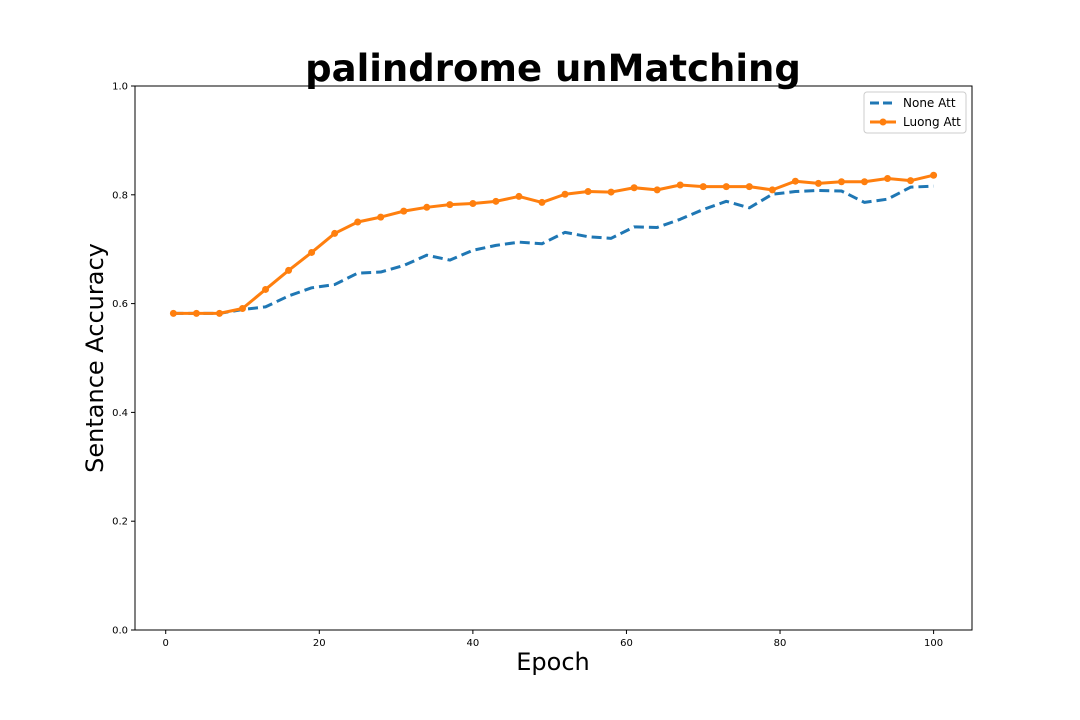 This screenshot has height=720, width=1080. Describe the element at coordinates (120, 87) in the screenshot. I see `y-tick-label: 1.0` at that location.